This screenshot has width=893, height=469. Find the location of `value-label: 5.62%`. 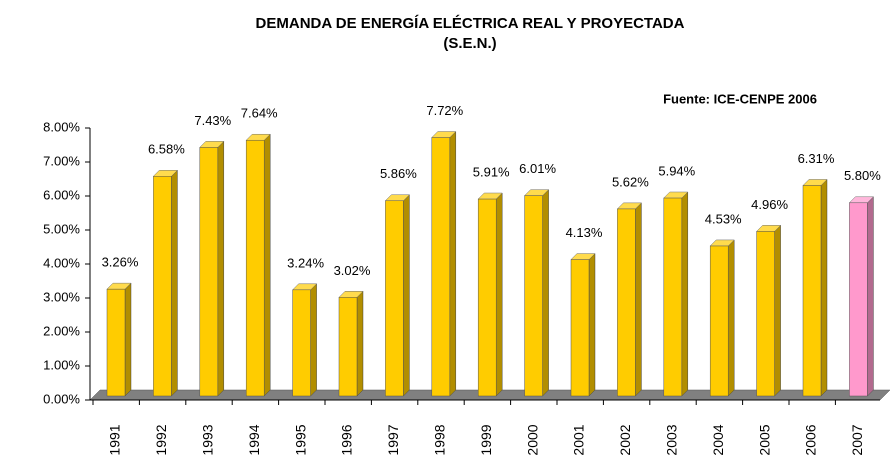

value-label: 5.62% is located at coordinates (630, 181).